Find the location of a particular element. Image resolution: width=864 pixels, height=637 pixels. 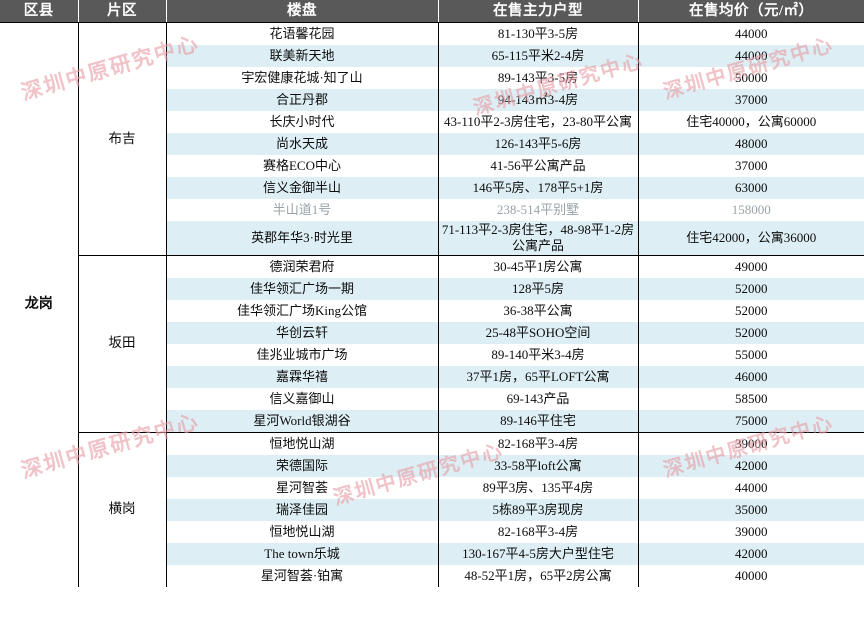

table-row: The town乐城 130-167平4-5房大户型住宅 42000 is located at coordinates (432, 553).